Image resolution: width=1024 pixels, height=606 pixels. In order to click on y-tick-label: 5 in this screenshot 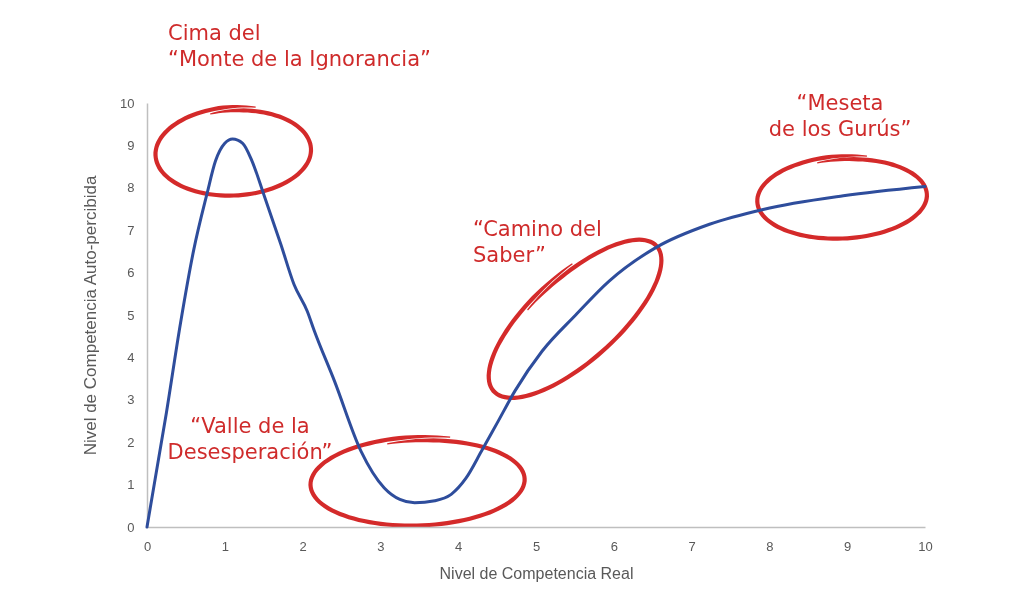, I will do `click(131, 315)`.